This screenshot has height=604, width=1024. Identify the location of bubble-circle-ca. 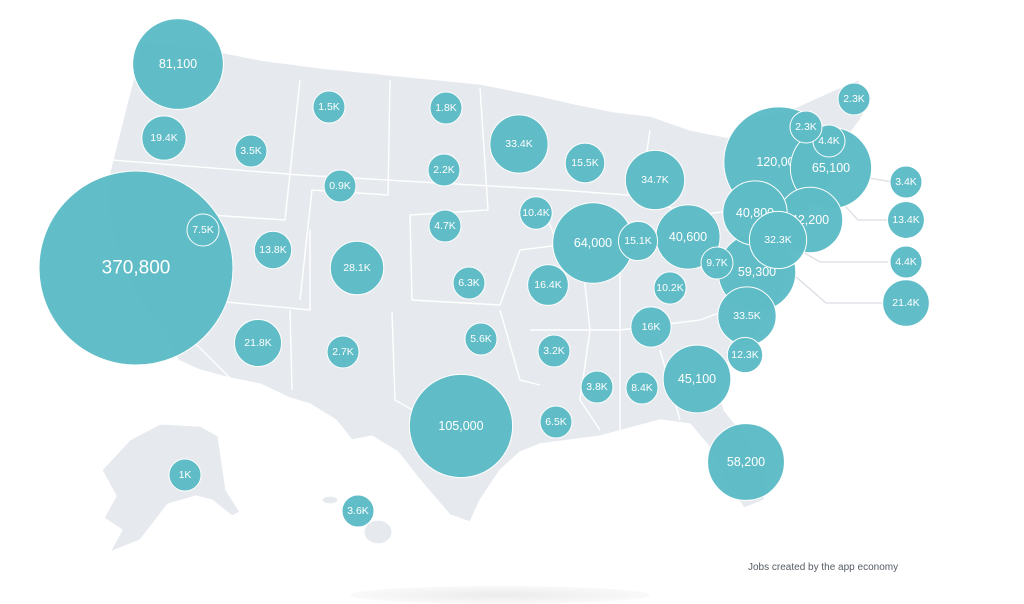
(136, 268).